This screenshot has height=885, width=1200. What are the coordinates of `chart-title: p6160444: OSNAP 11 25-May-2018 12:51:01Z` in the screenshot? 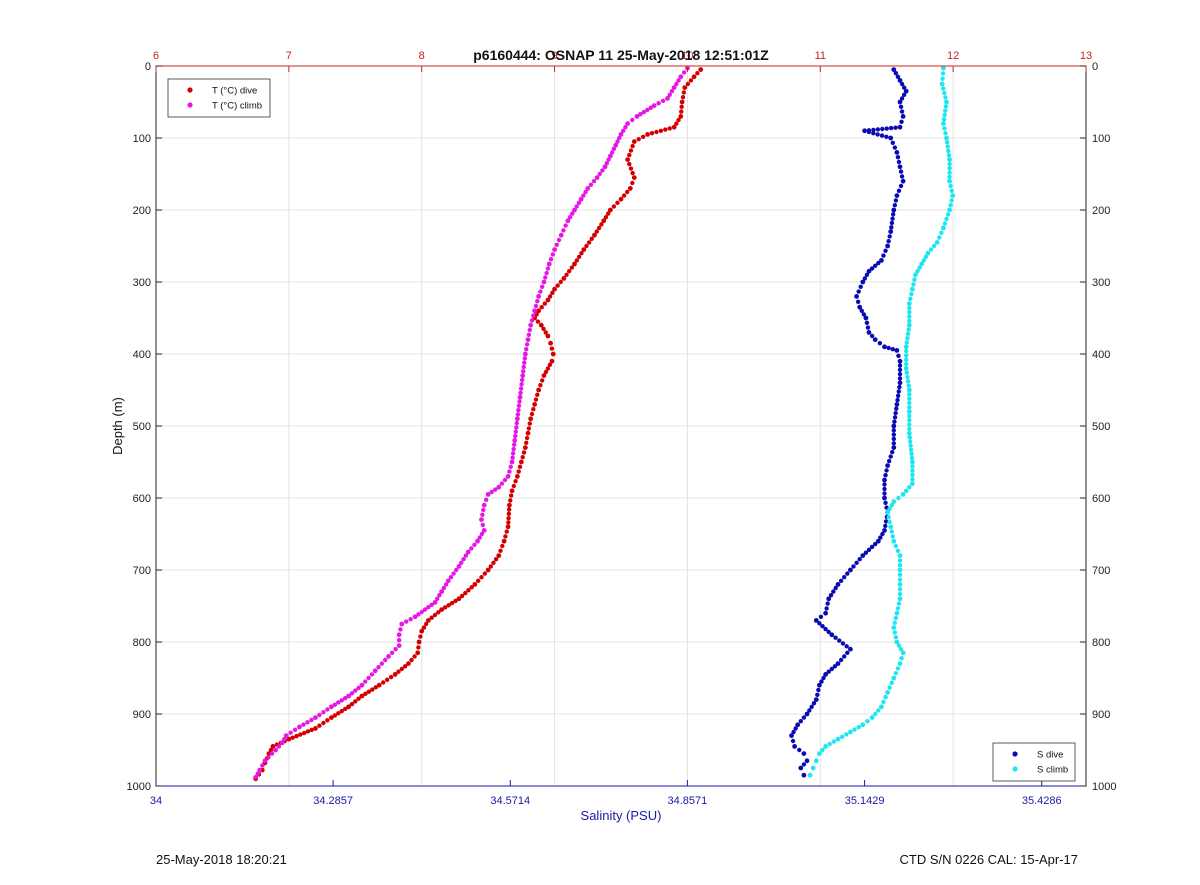 It's located at (621, 55).